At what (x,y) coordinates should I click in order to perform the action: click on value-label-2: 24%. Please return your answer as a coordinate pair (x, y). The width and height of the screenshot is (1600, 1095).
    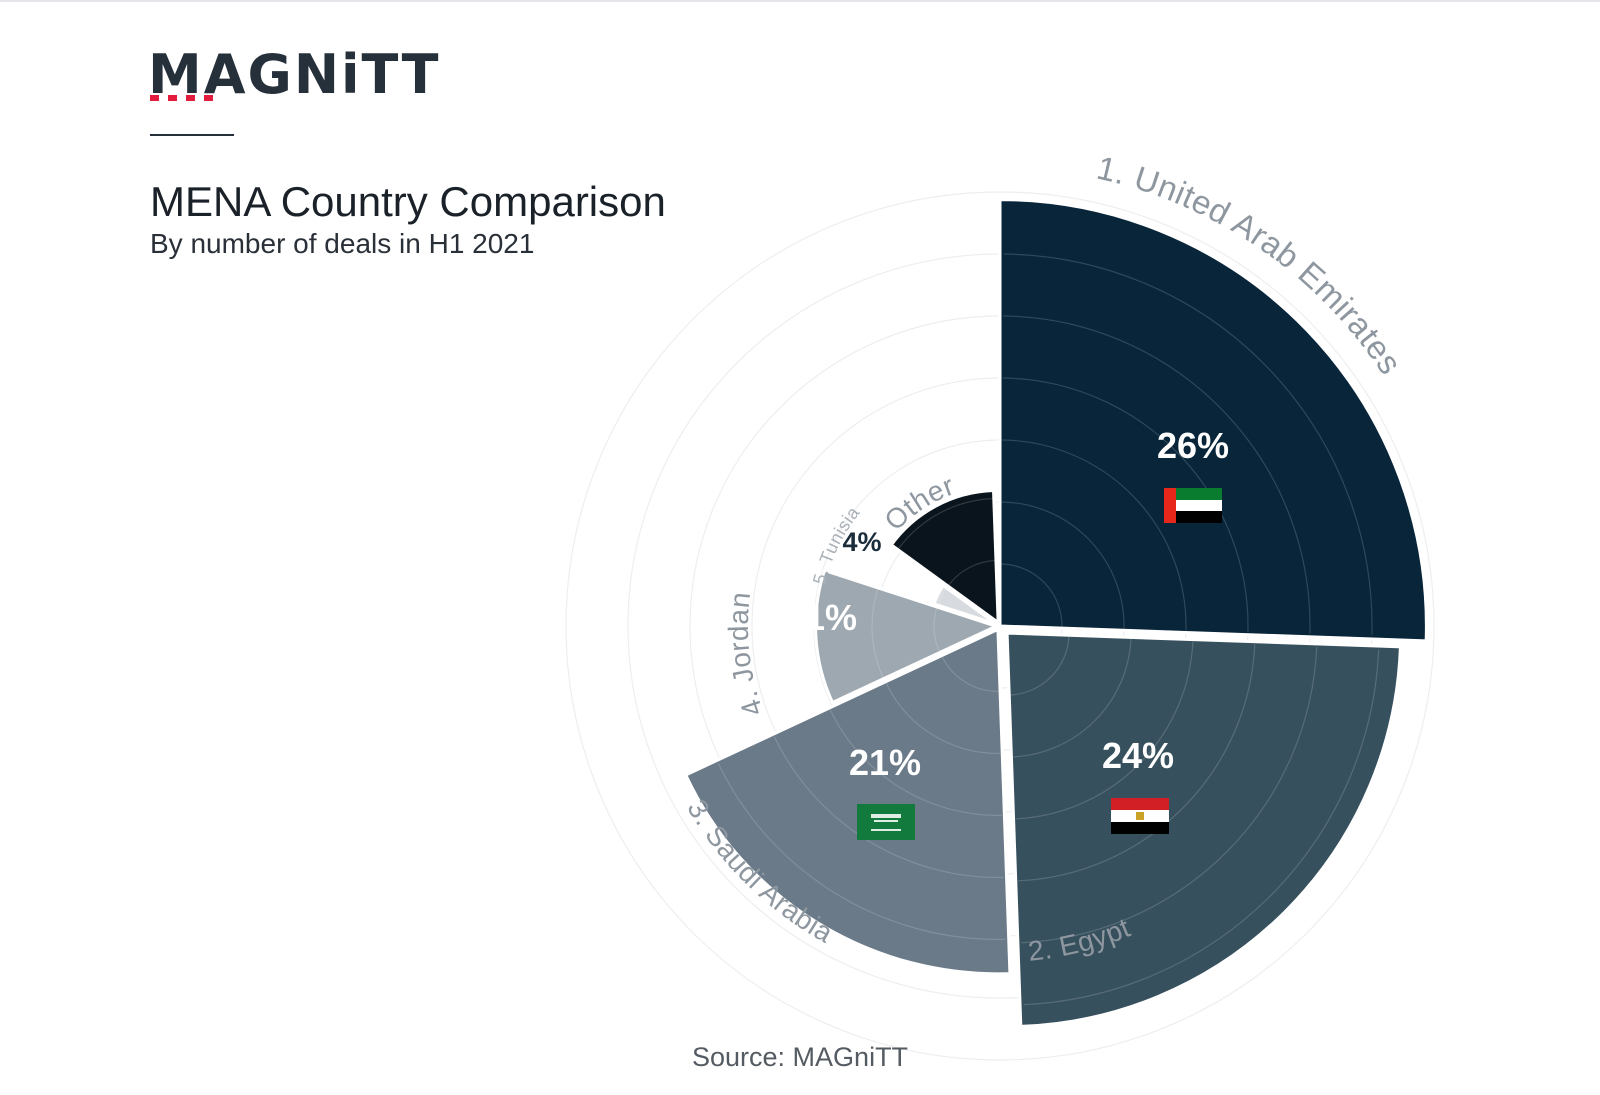
    Looking at the image, I should click on (1138, 755).